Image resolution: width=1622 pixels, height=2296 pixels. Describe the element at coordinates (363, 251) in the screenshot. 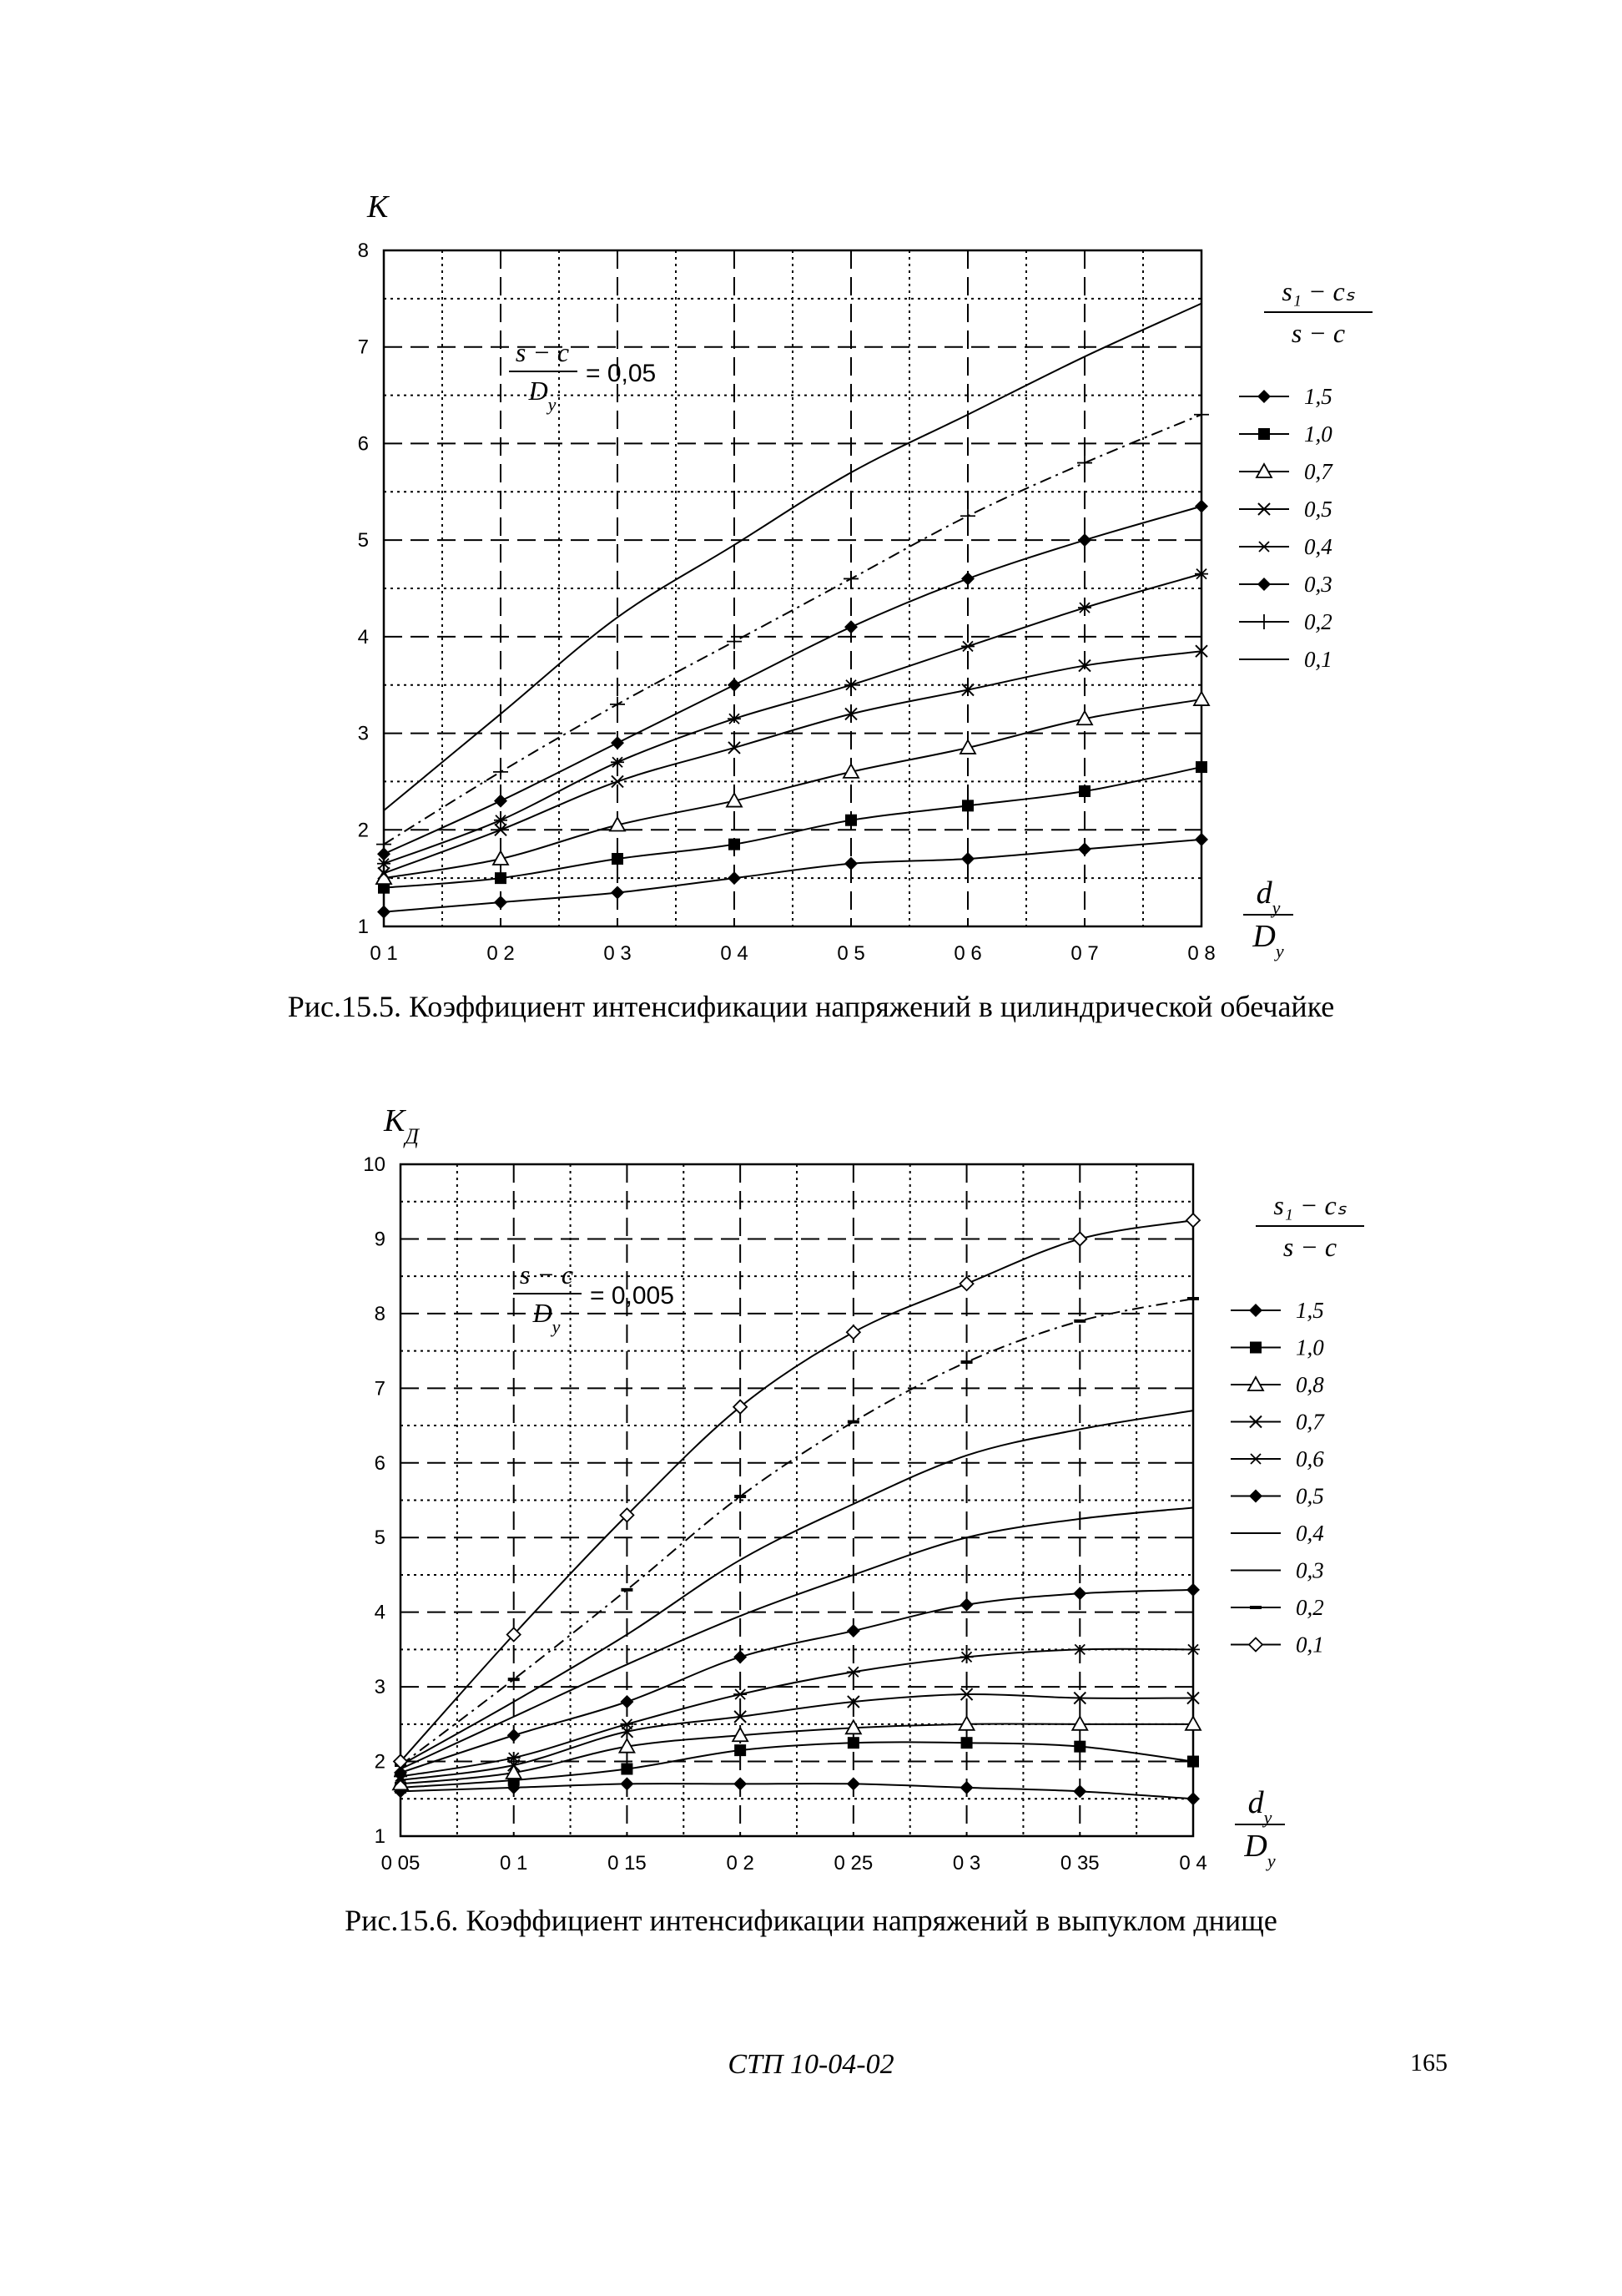

I see `y-tick-label: 8` at that location.